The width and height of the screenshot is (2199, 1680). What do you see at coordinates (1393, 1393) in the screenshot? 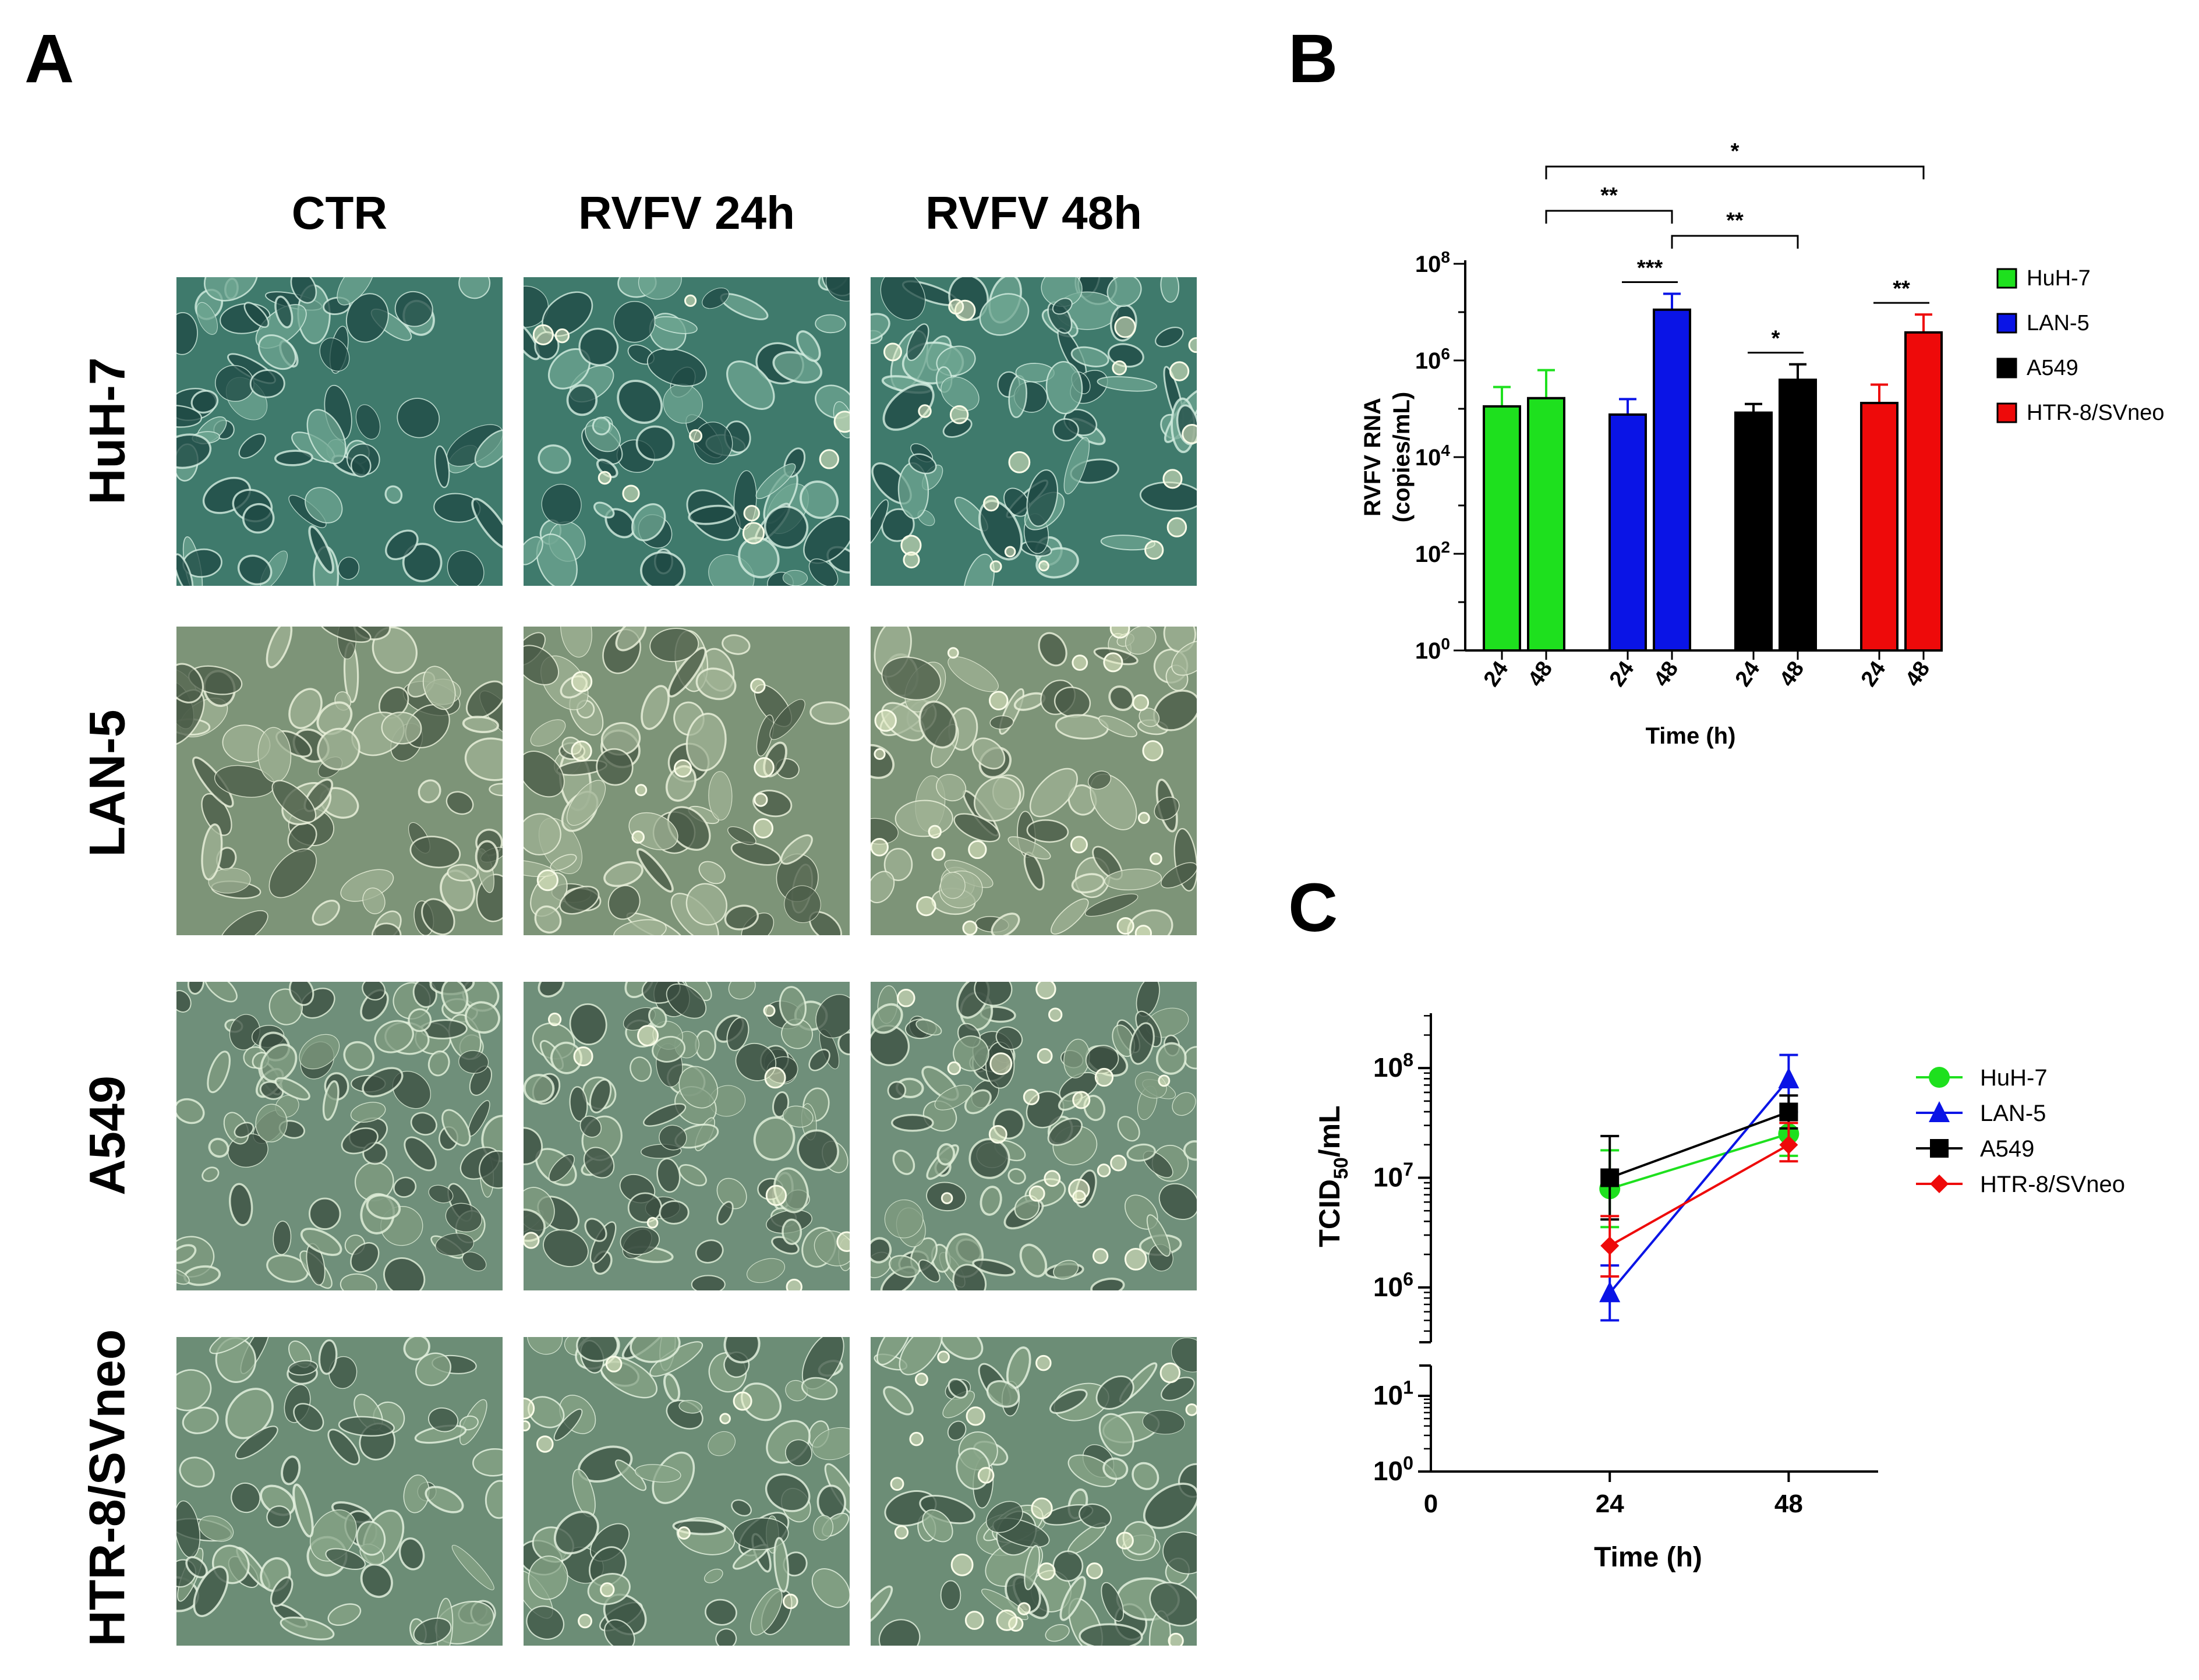
I see `y-tick-label: 10¹` at bounding box center [1393, 1393].